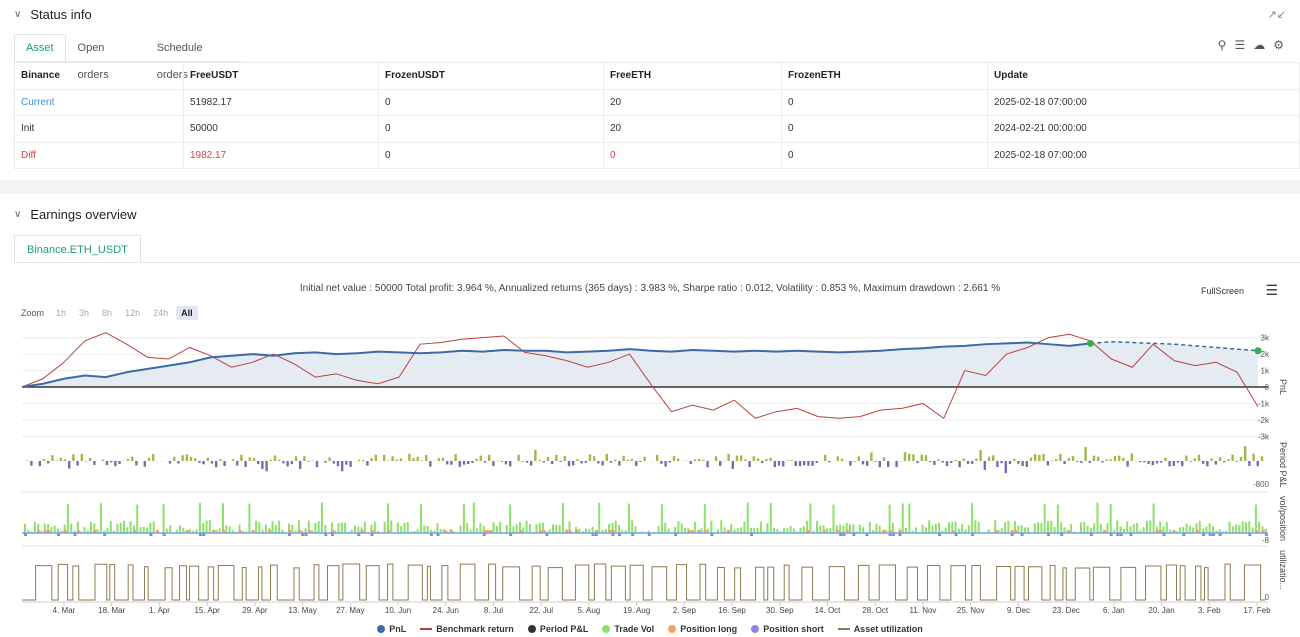 The height and width of the screenshot is (637, 1300). I want to click on legend-benchmark: Benchmark return, so click(467, 629).